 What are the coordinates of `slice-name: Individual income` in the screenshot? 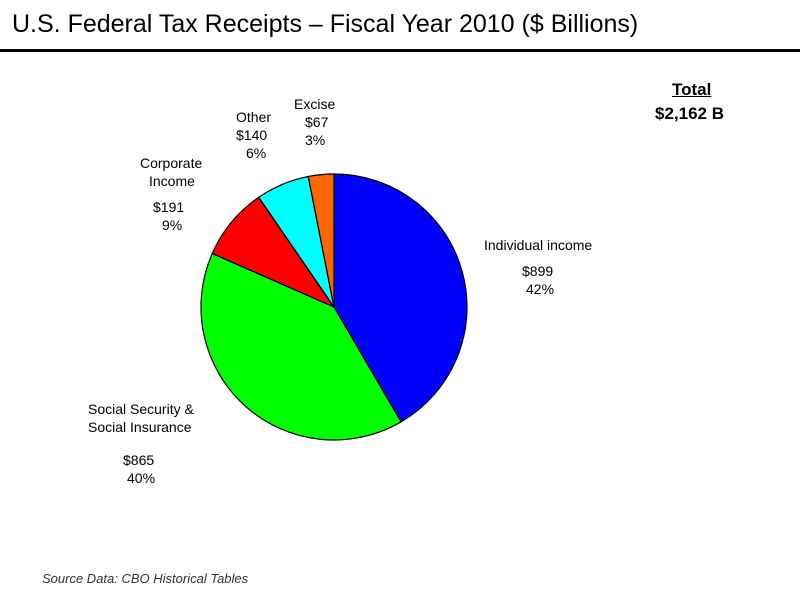 It's located at (538, 245).